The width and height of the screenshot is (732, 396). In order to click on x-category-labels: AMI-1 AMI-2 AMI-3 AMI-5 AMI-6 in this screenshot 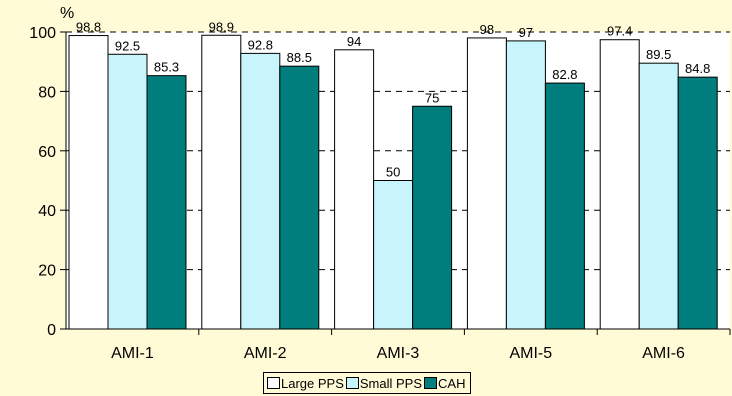, I will do `click(398, 353)`.